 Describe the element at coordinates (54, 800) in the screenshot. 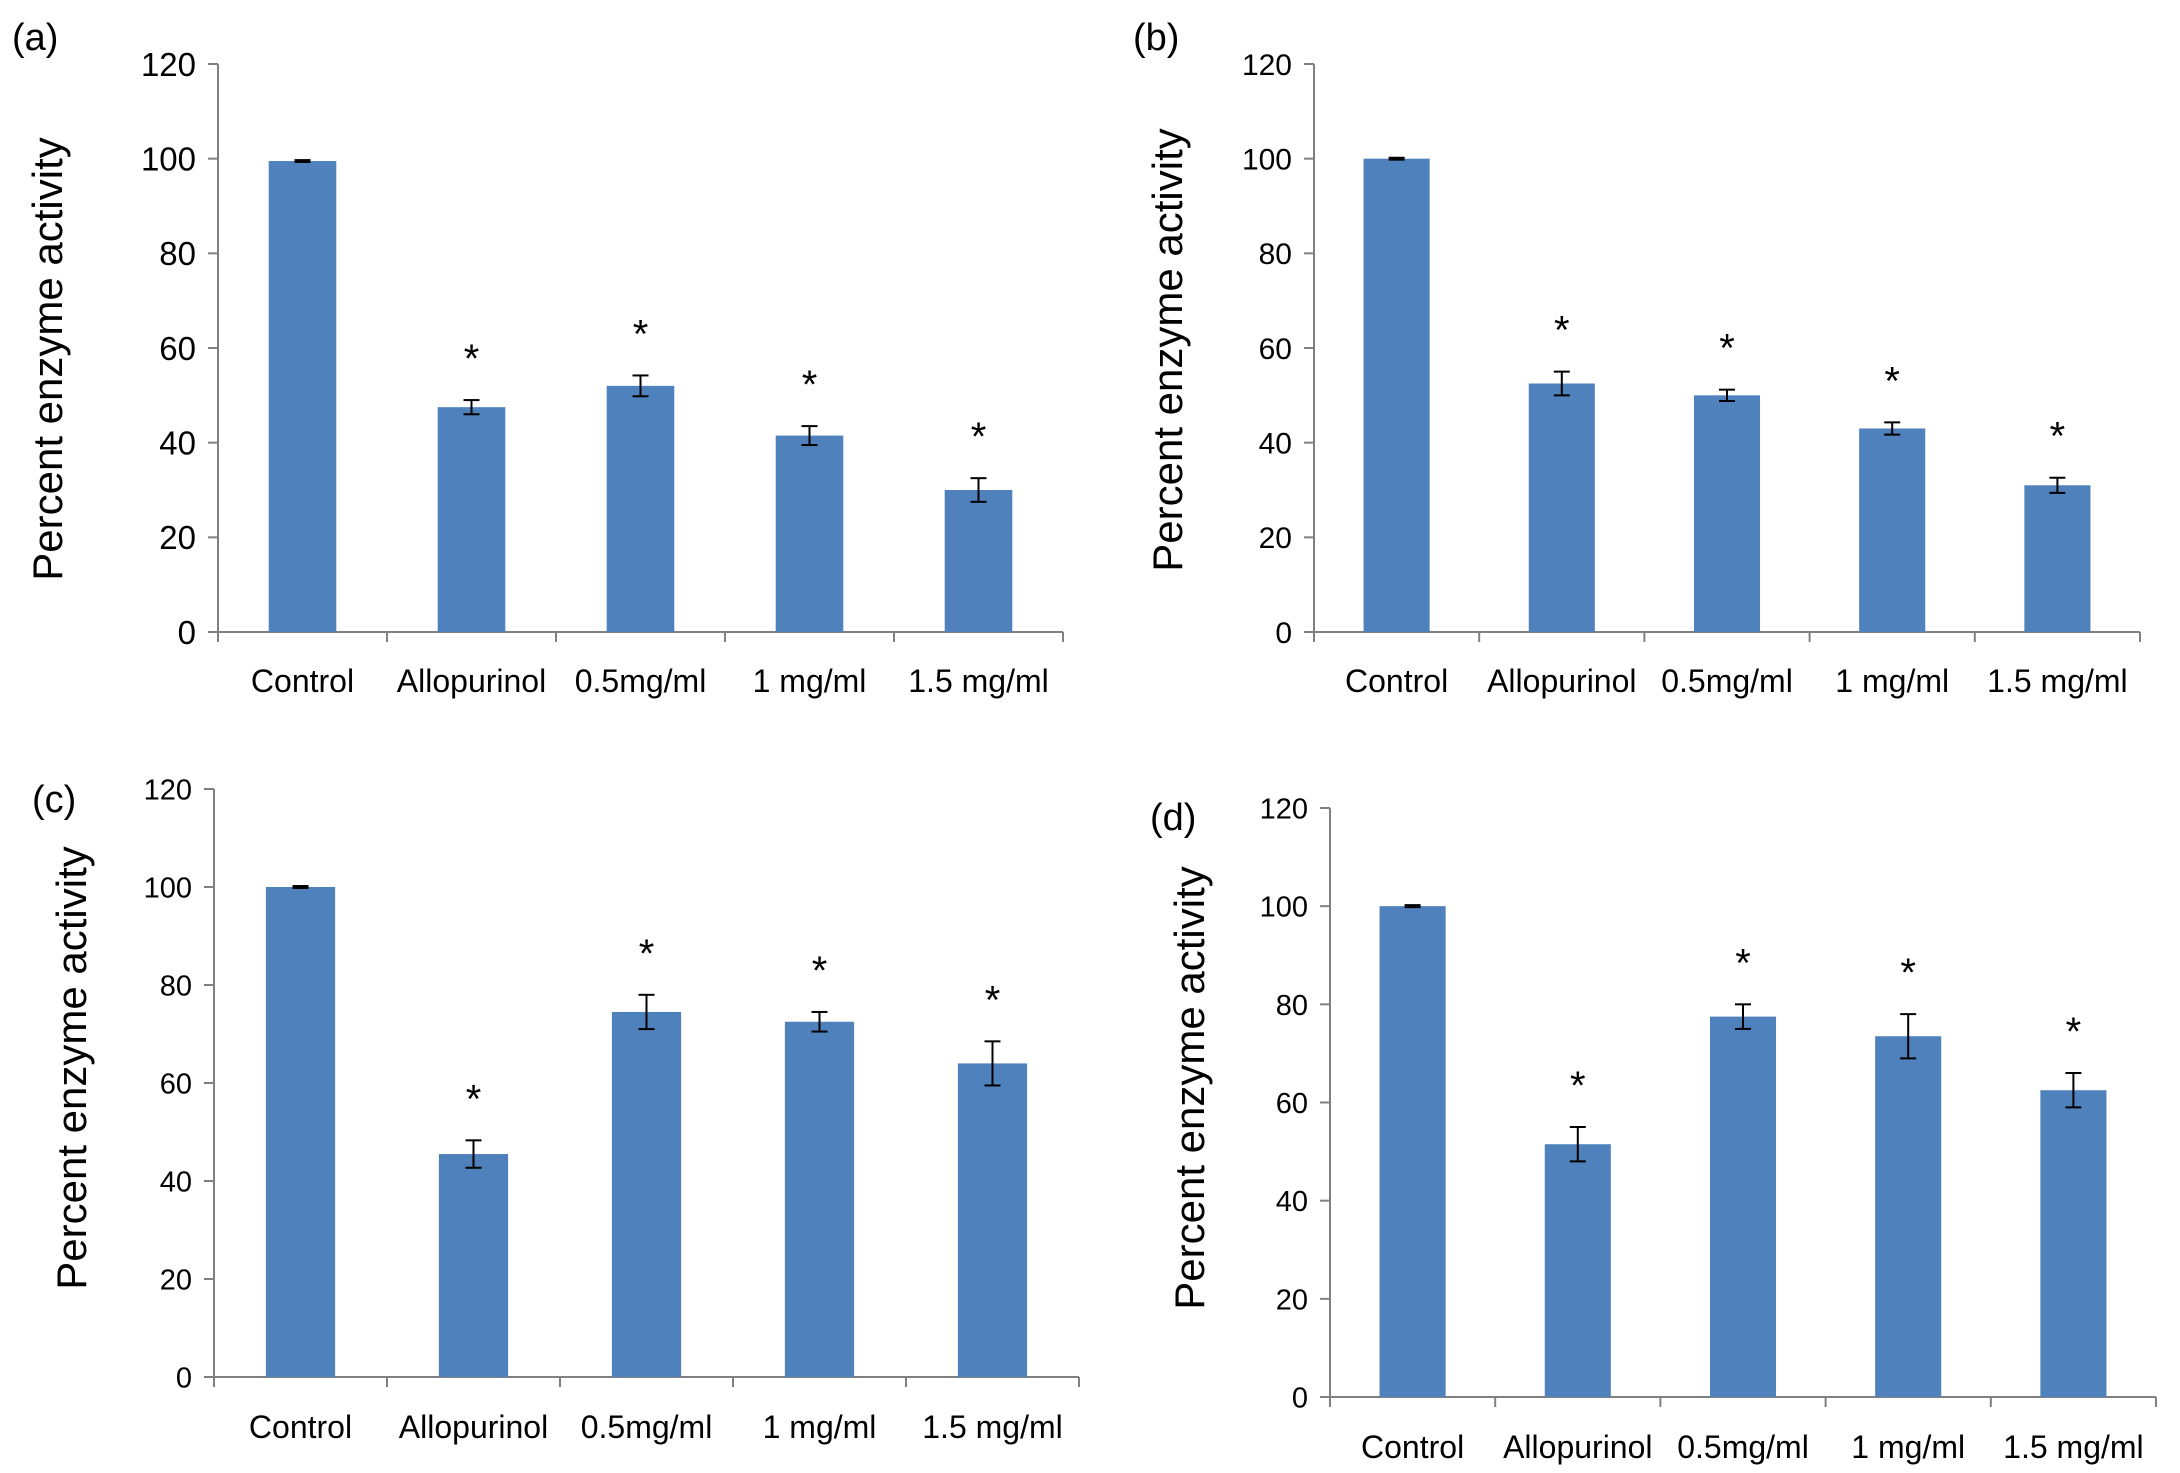

I see `panel-label: (c)` at that location.